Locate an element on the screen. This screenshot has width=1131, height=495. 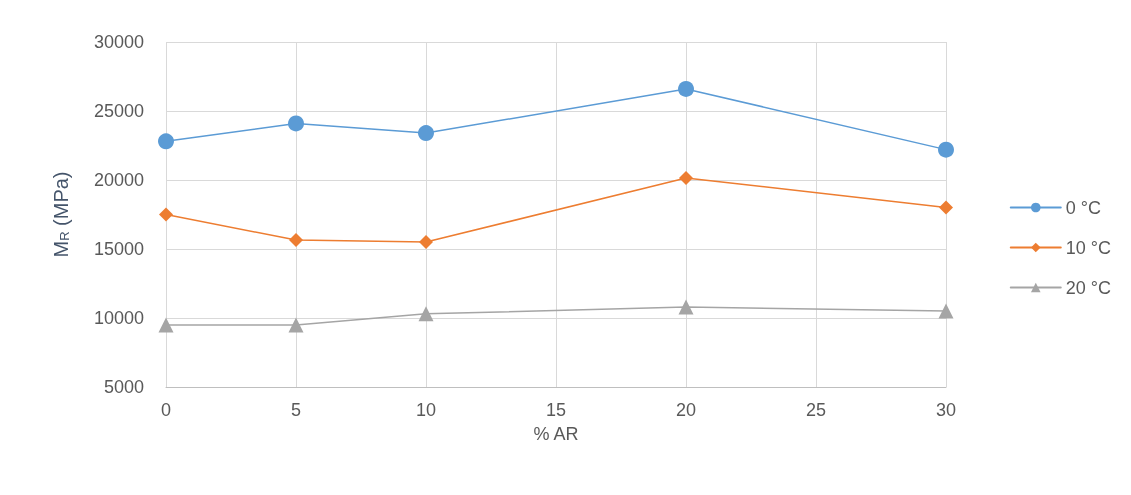
legend-label: 20 °C is located at coordinates (1088, 287).